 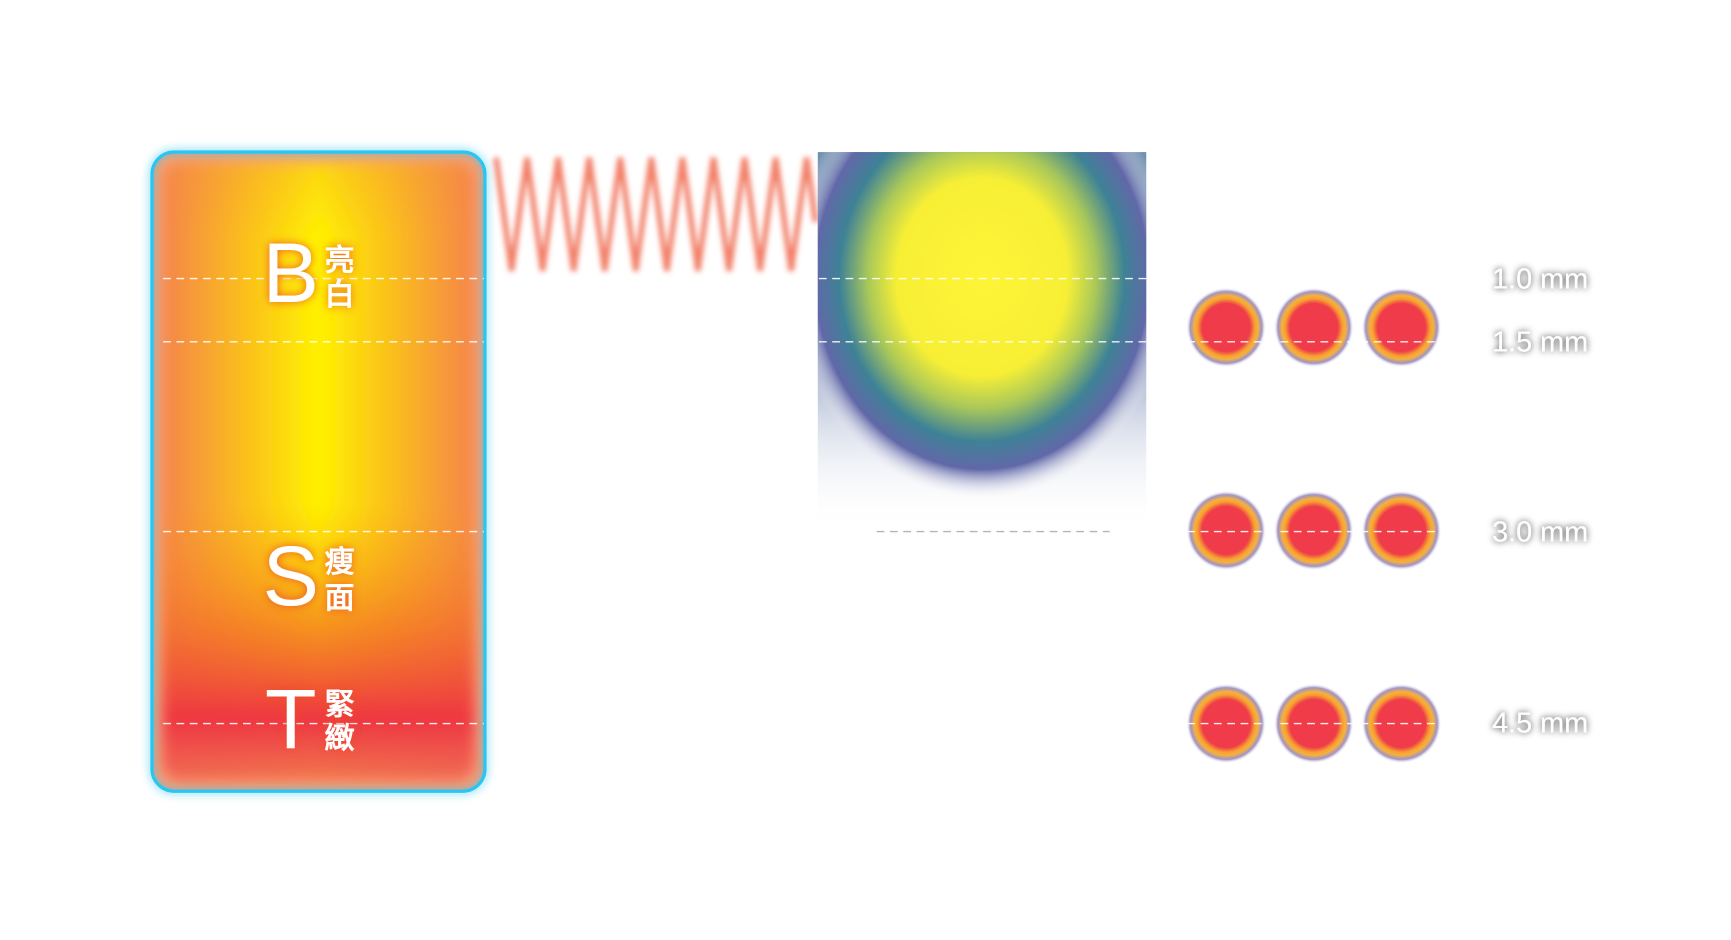 What do you see at coordinates (340, 562) in the screenshot?
I see `layer-label: 瘦` at bounding box center [340, 562].